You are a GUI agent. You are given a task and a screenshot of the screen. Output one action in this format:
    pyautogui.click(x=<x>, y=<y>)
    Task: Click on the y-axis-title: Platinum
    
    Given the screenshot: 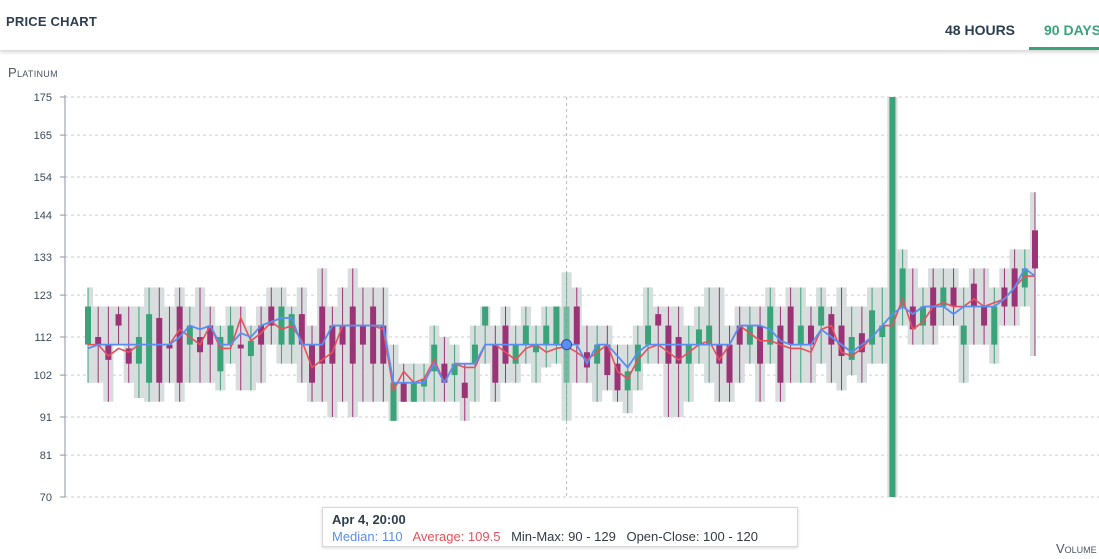 What is the action you would take?
    pyautogui.click(x=33, y=72)
    